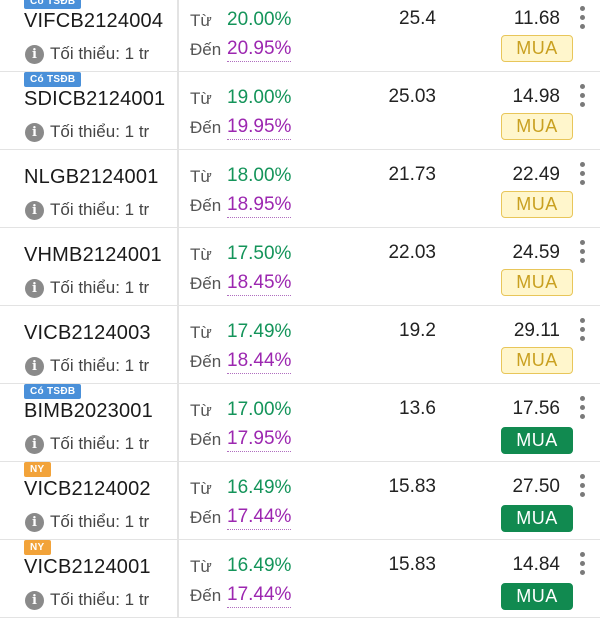  What do you see at coordinates (93, 255) in the screenshot?
I see `bond-code: VHMB2124001` at bounding box center [93, 255].